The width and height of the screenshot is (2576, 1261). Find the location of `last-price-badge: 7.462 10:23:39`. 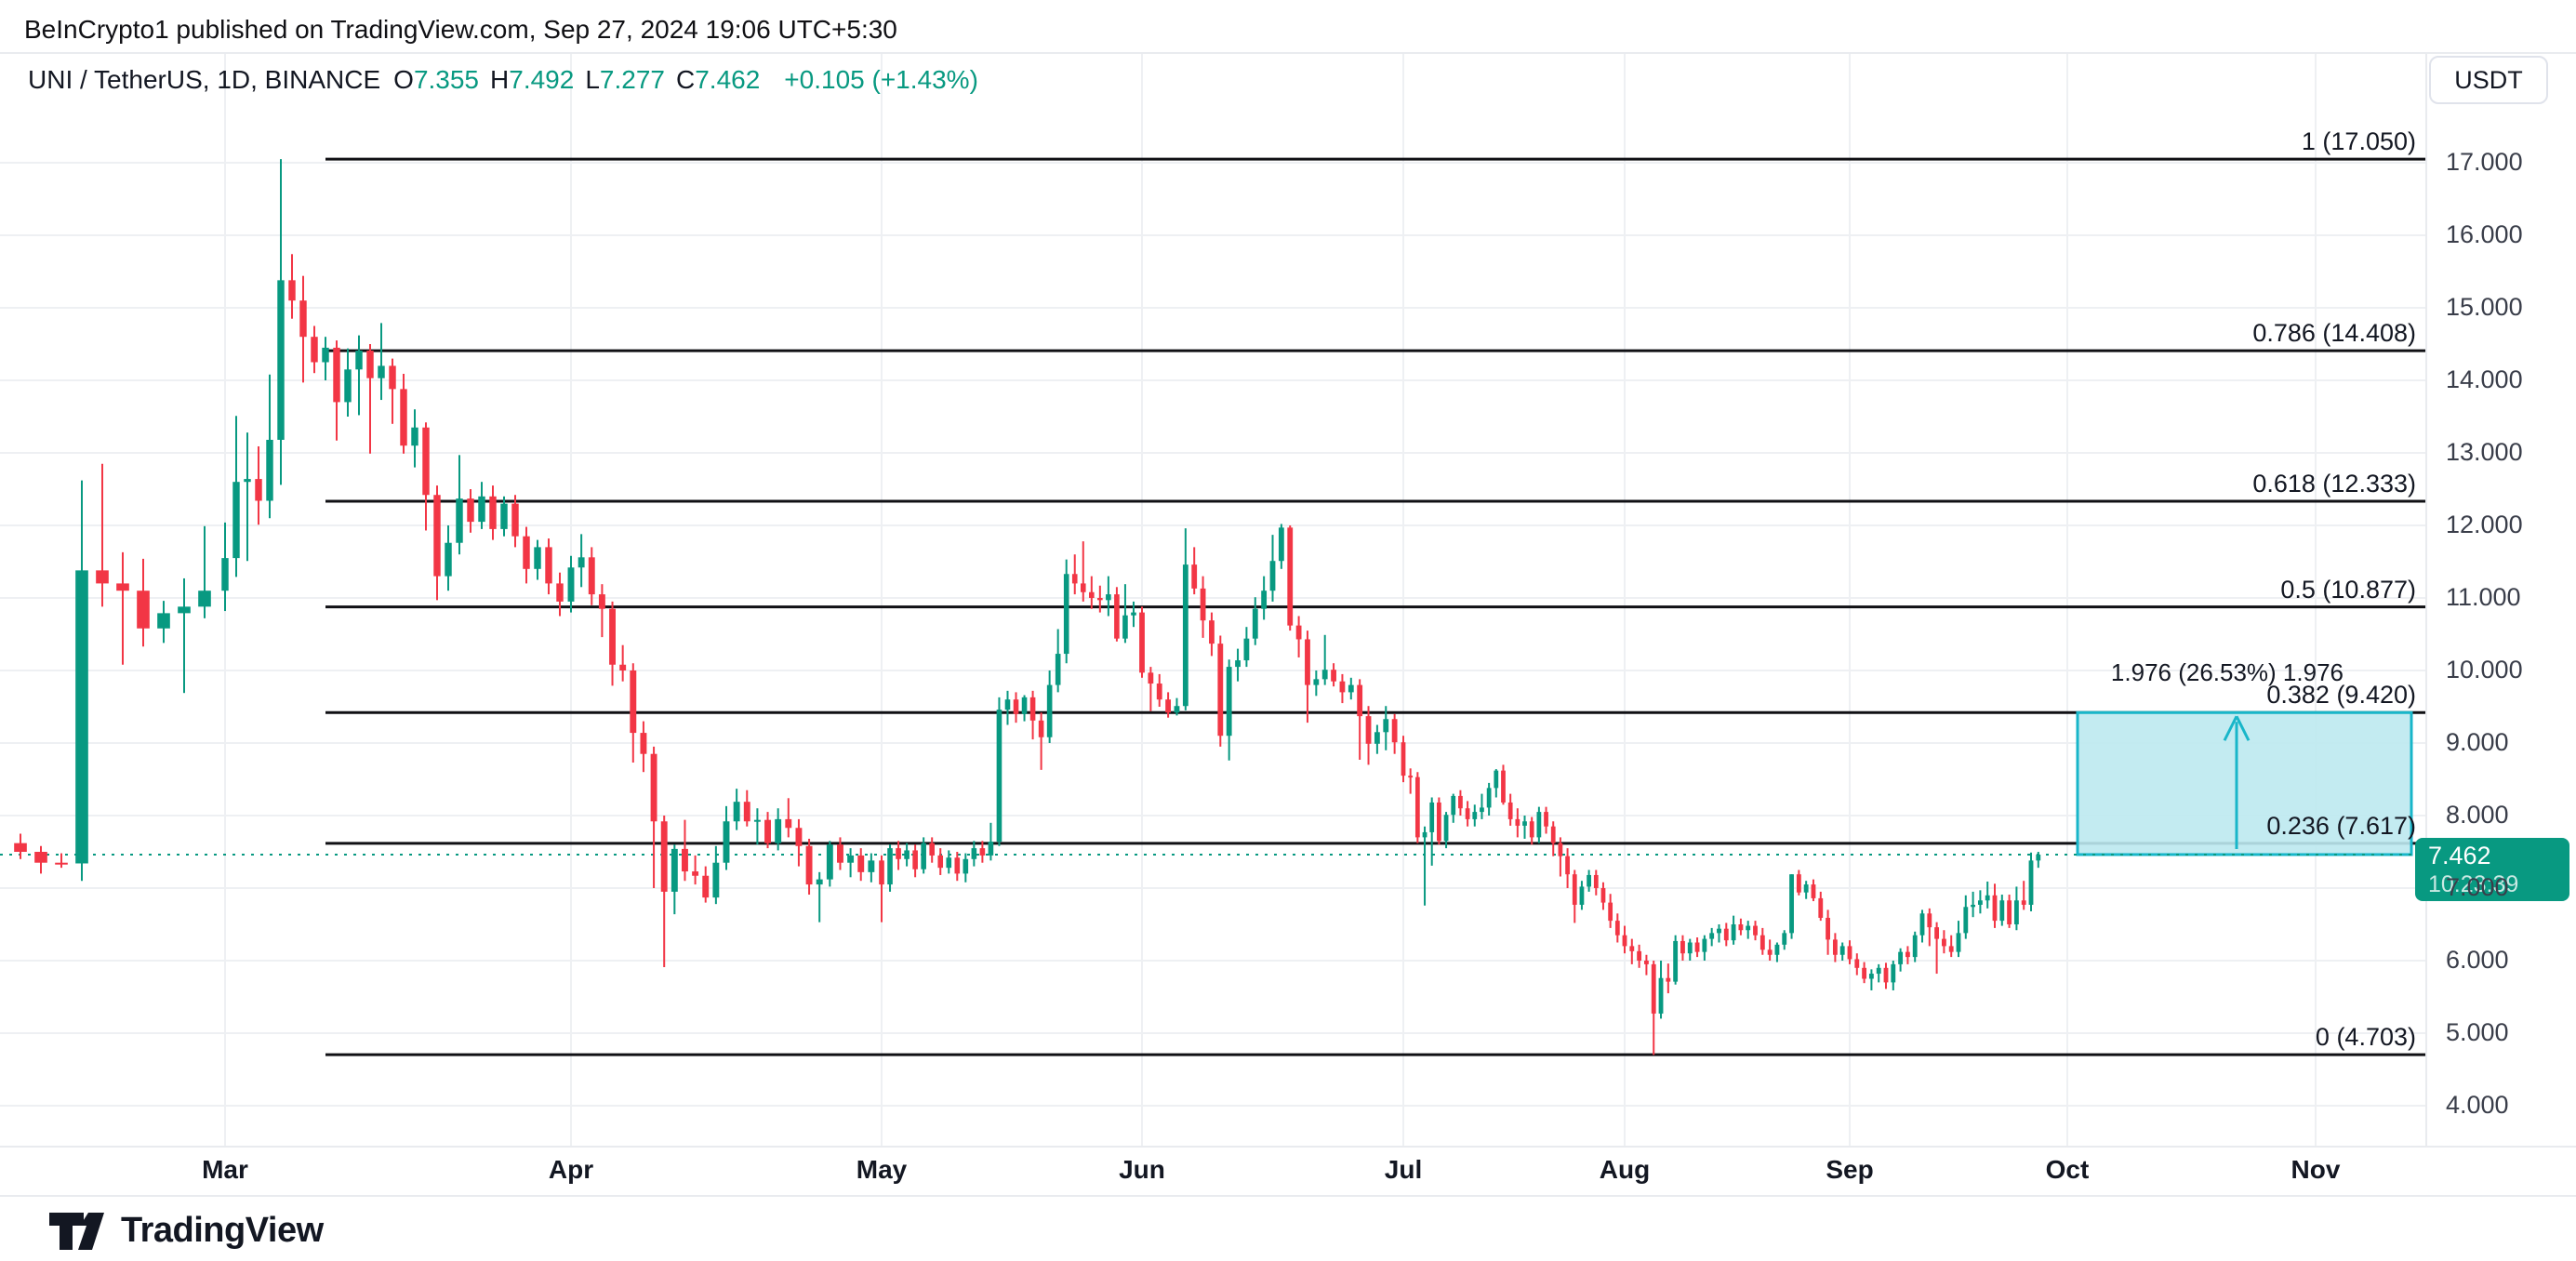

last-price-badge: 7.462 10:23:39 is located at coordinates (2492, 869).